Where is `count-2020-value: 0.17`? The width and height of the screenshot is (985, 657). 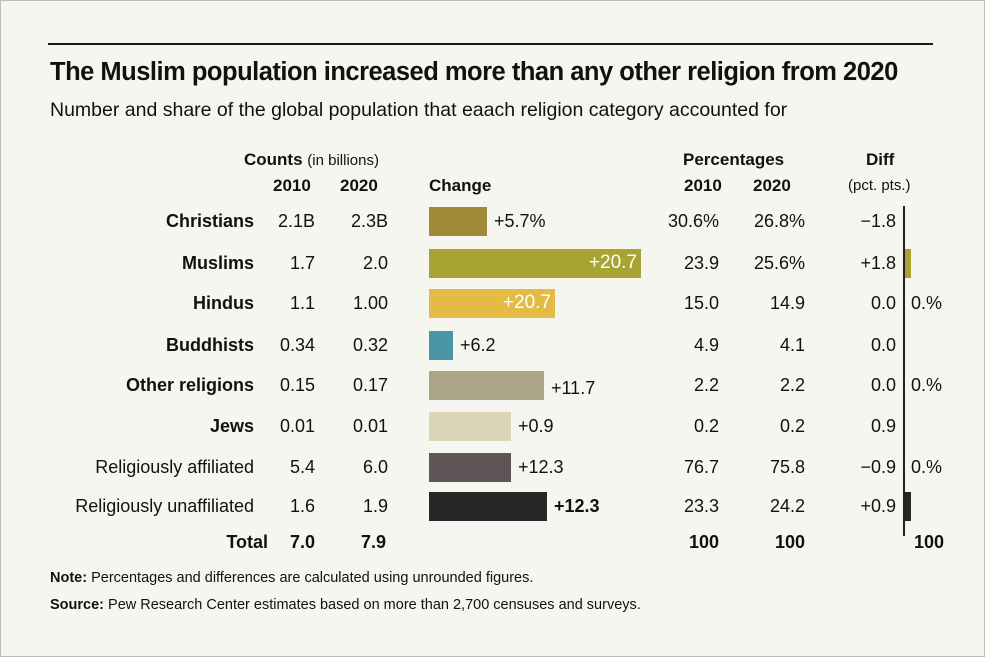
count-2020-value: 0.17 is located at coordinates (370, 385).